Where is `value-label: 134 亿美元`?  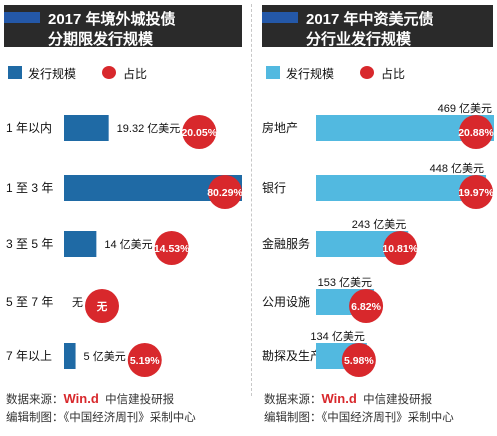
value-label: 134 亿美元 is located at coordinates (337, 336).